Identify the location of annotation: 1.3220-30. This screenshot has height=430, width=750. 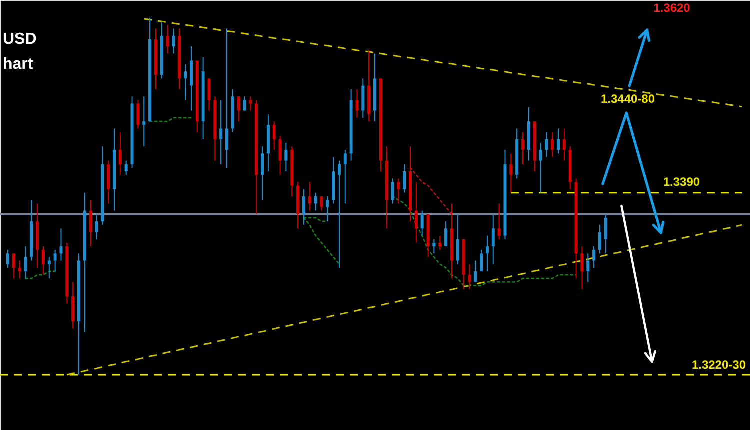
(719, 365).